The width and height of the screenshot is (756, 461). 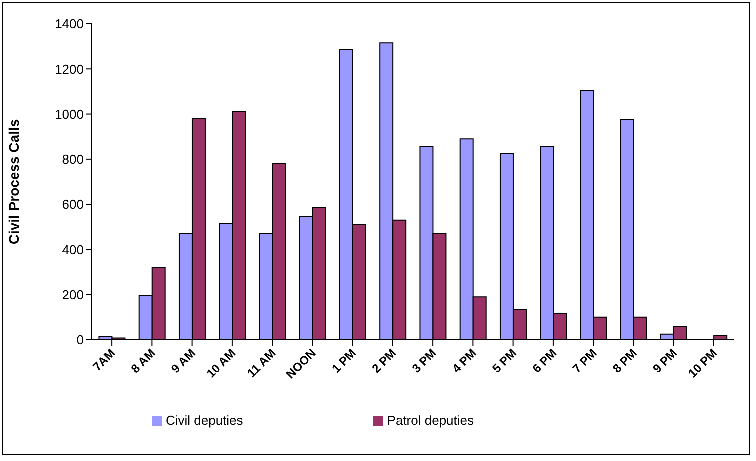 What do you see at coordinates (183, 361) in the screenshot?
I see `x-tick-label: 9 AM` at bounding box center [183, 361].